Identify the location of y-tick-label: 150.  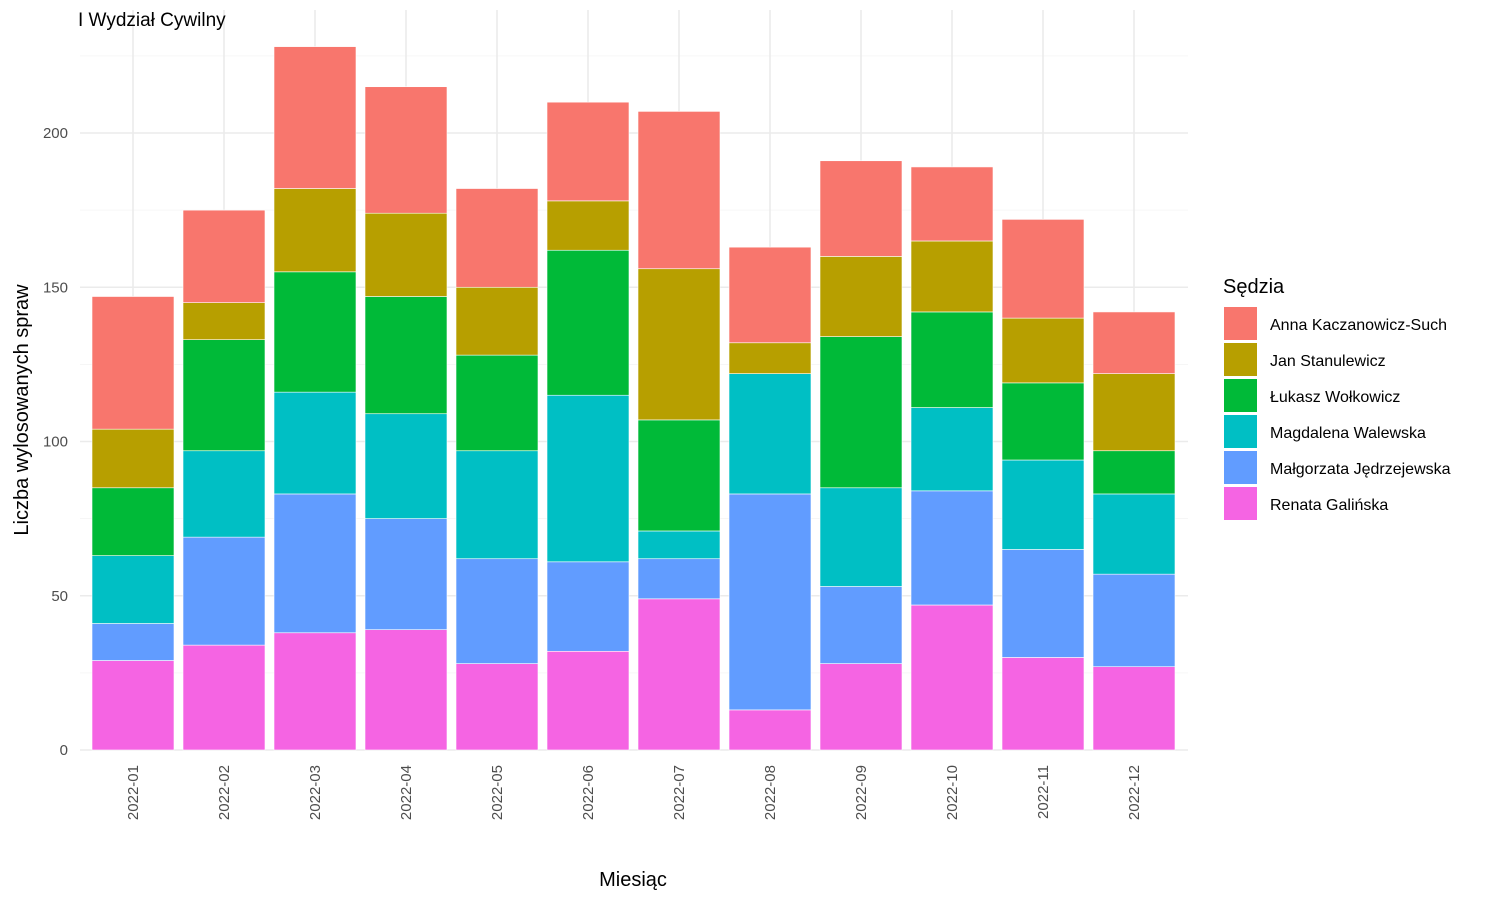
(55, 287).